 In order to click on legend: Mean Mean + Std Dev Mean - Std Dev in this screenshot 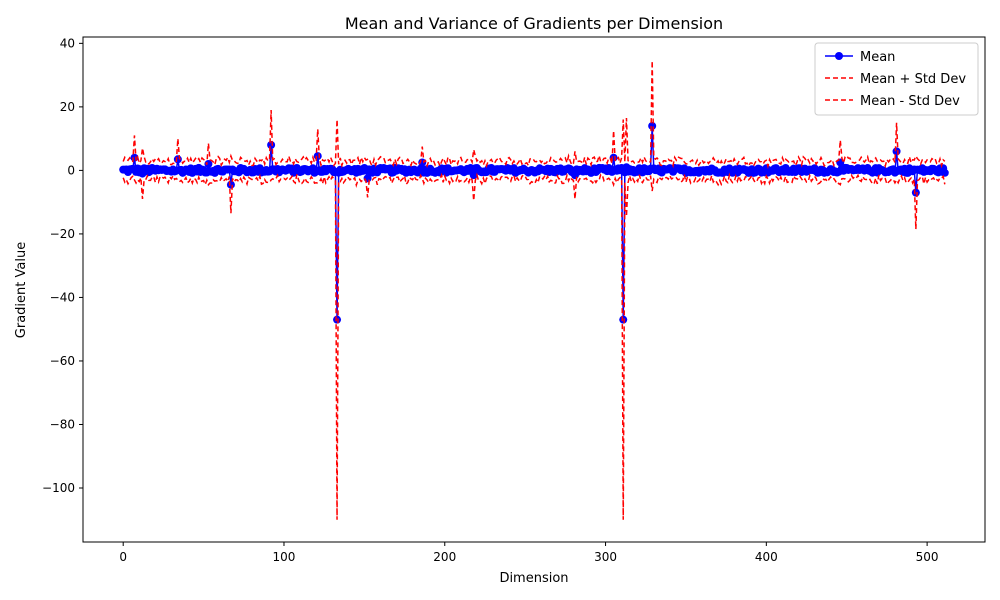, I will do `click(896, 79)`.